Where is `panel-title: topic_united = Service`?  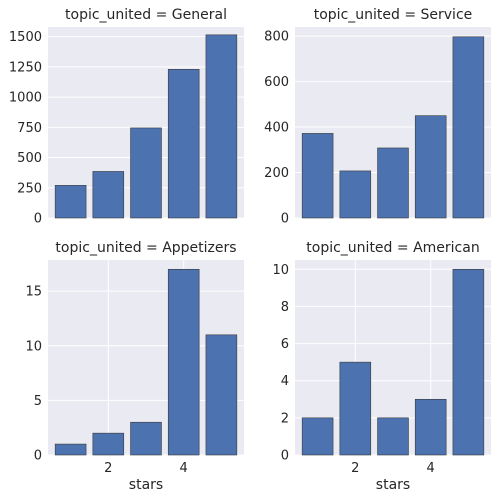 panel-title: topic_united = Service is located at coordinates (393, 15).